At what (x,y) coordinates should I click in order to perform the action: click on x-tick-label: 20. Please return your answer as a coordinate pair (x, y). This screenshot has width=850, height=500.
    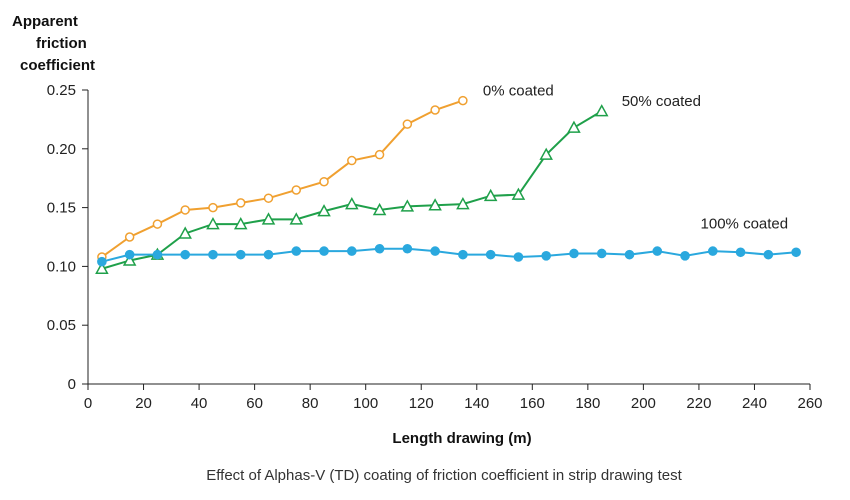
    Looking at the image, I should click on (143, 403).